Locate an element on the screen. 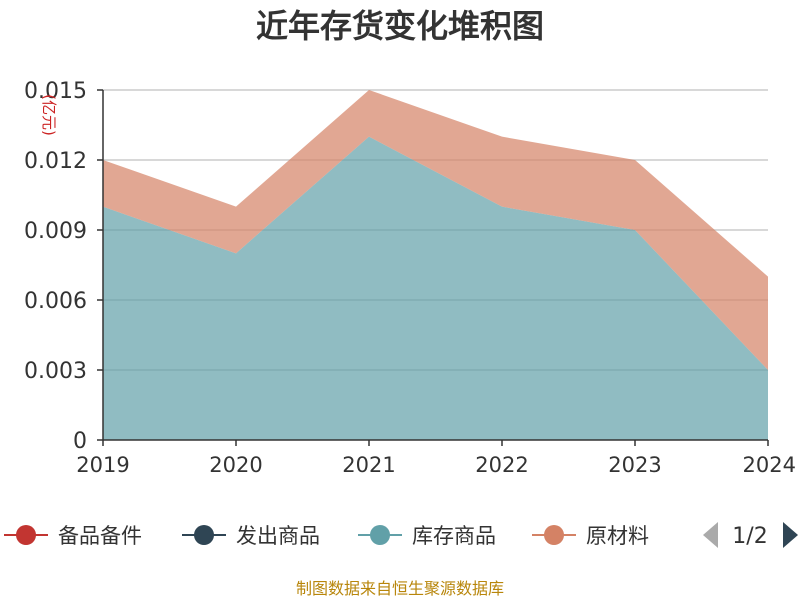  legend: 备品备件 发出商品 库存商品 原材料 is located at coordinates (326, 536).